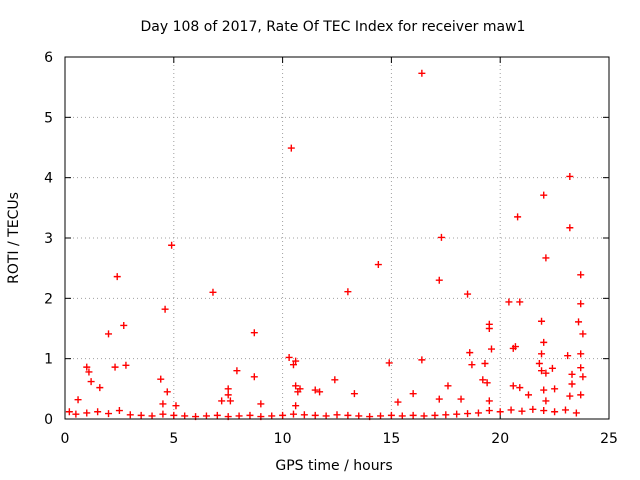 This screenshot has height=480, width=640. I want to click on y-tick-label: 4, so click(48, 179).